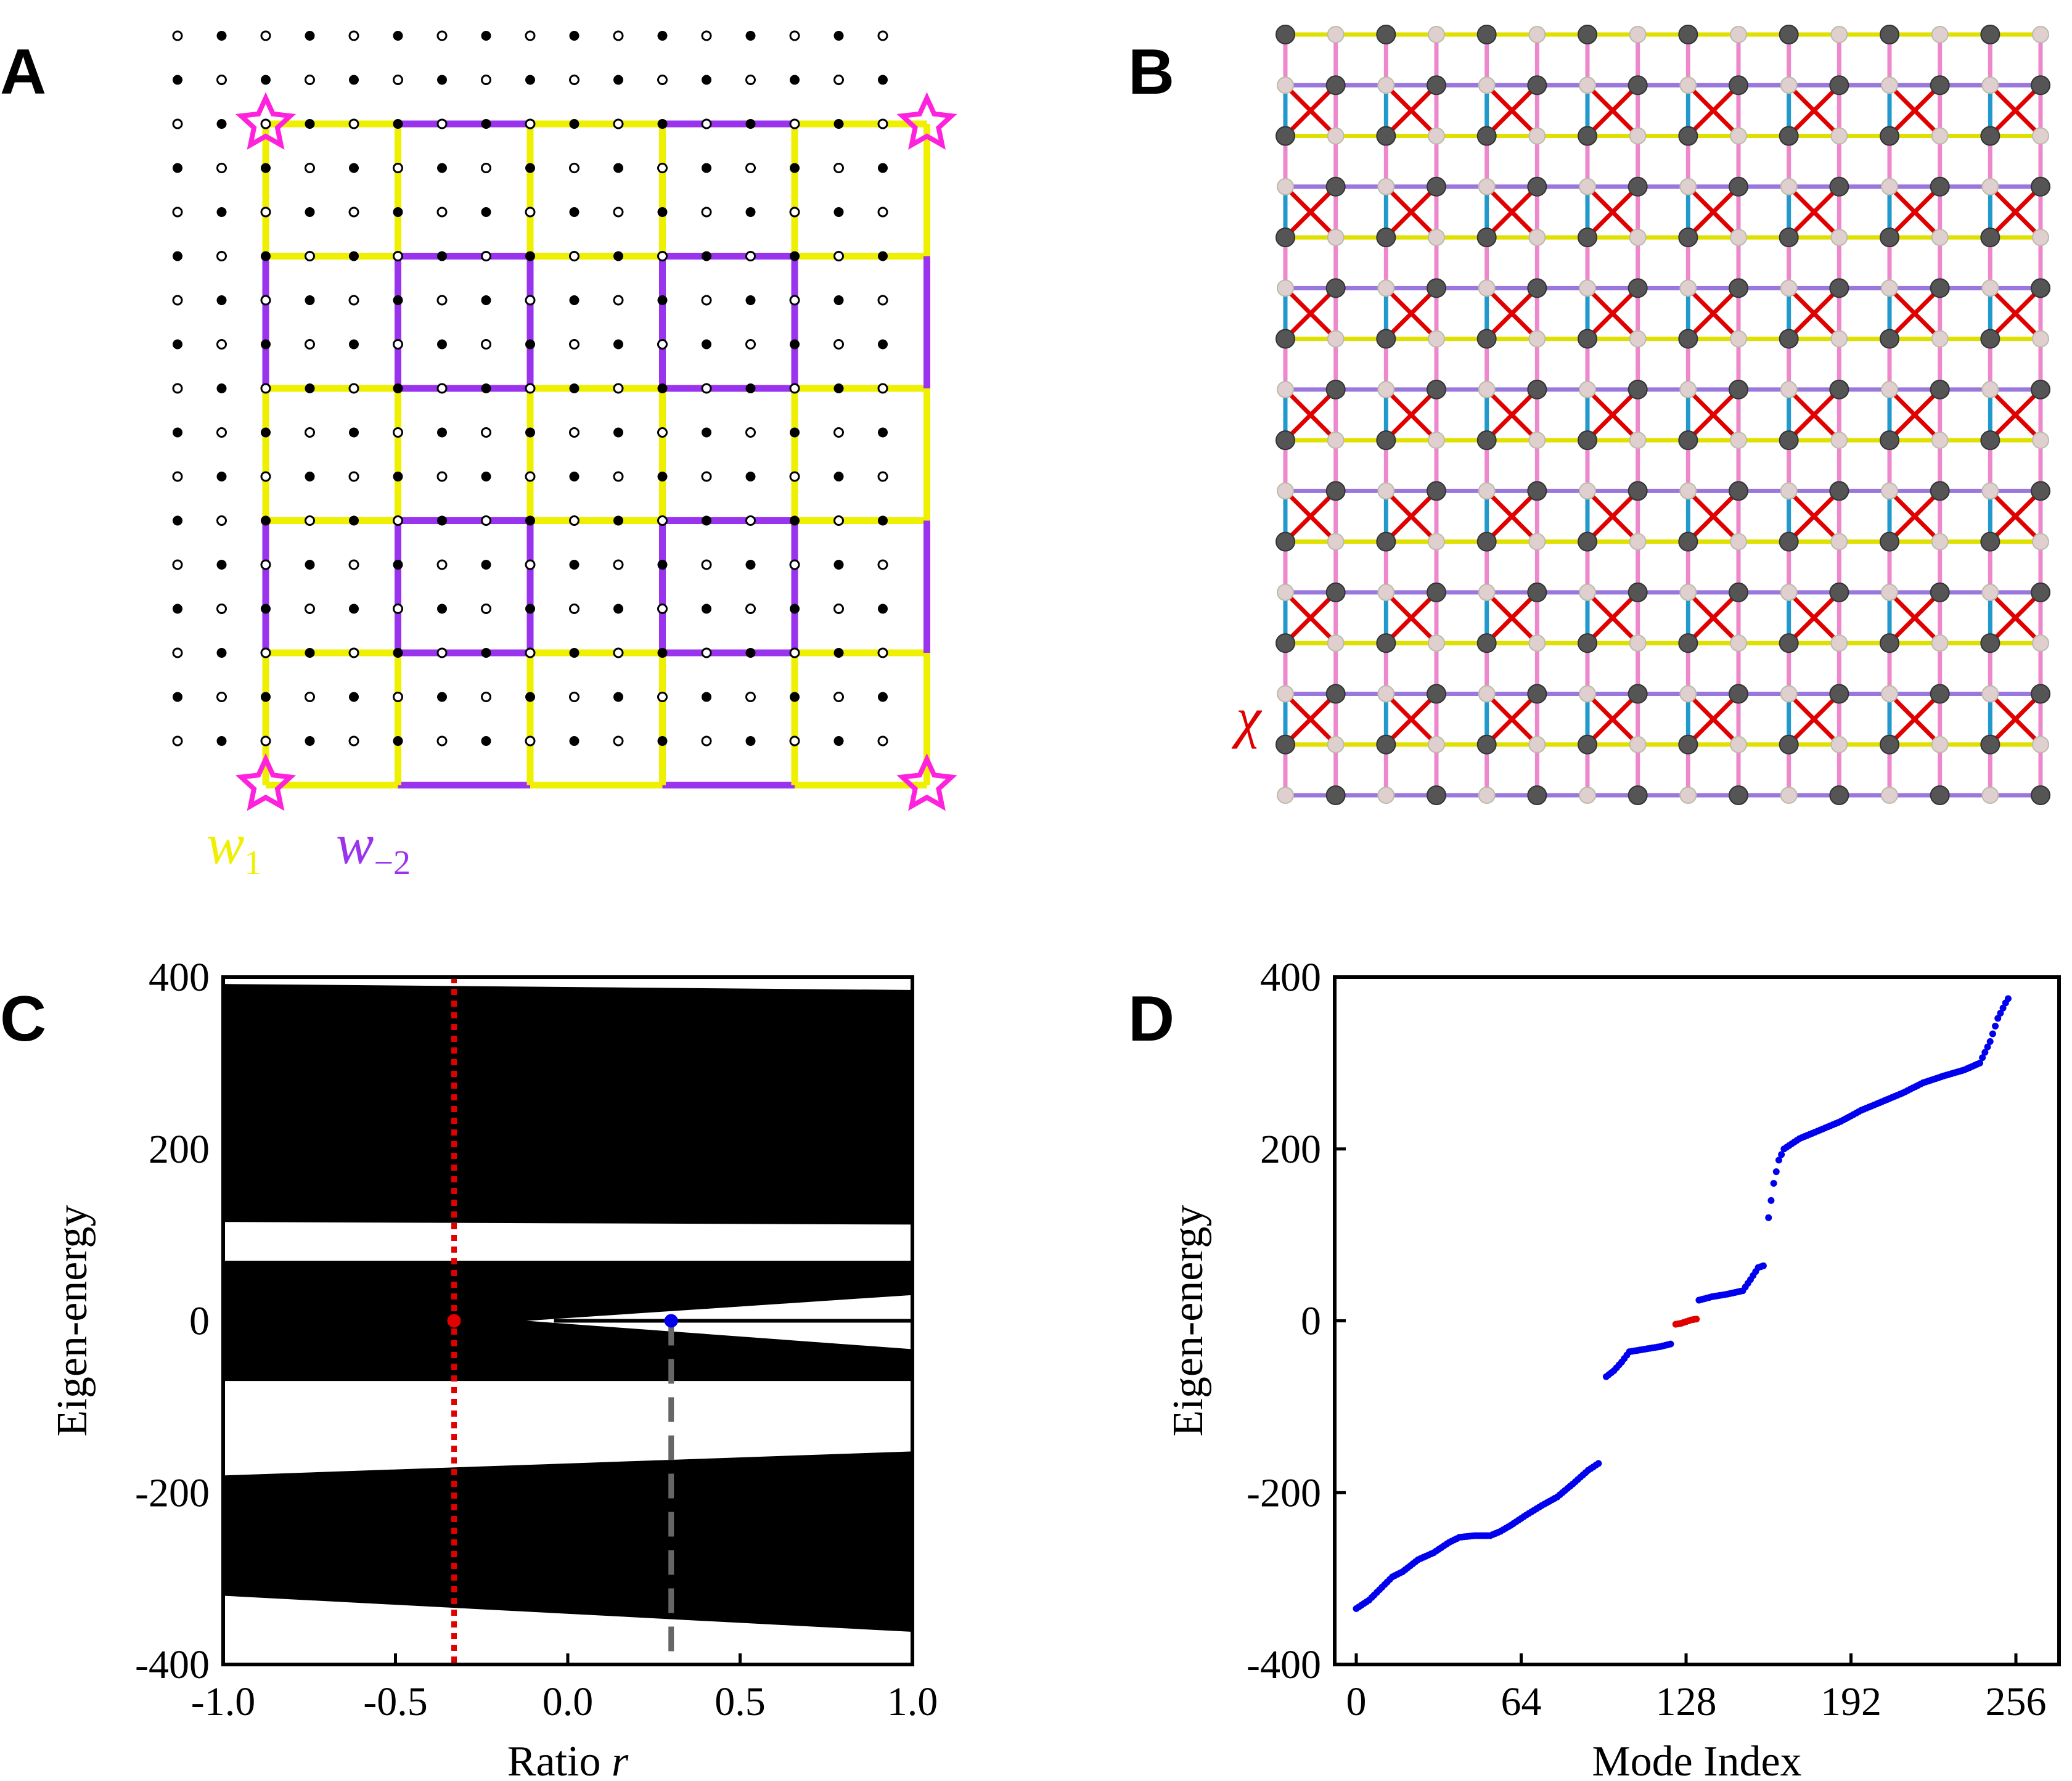 Image resolution: width=2072 pixels, height=1781 pixels. Describe the element at coordinates (1851, 1701) in the screenshot. I see `d-xtick-label: 192` at that location.